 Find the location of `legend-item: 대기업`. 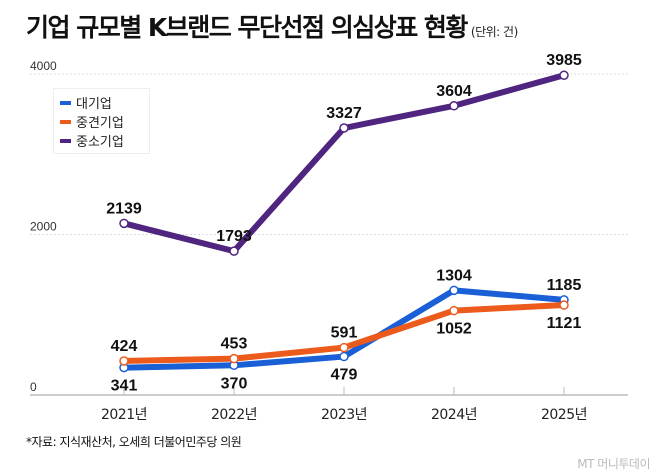

legend-item: 대기업 is located at coordinates (101, 102).